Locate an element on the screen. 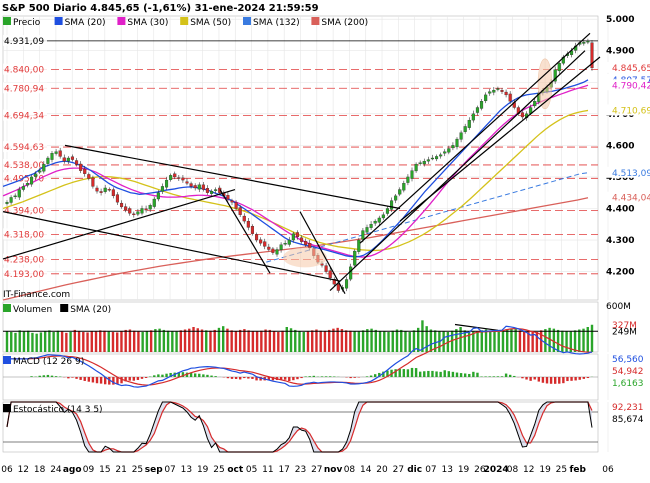  x-tick-label: 2024 is located at coordinates (496, 470).